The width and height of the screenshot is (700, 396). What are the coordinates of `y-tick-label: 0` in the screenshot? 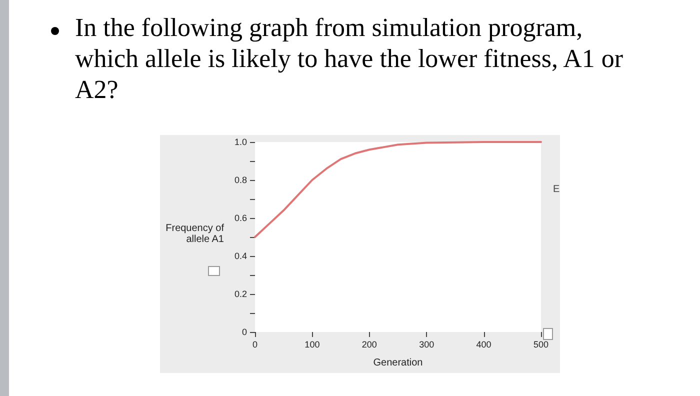 It's located at (244, 332).